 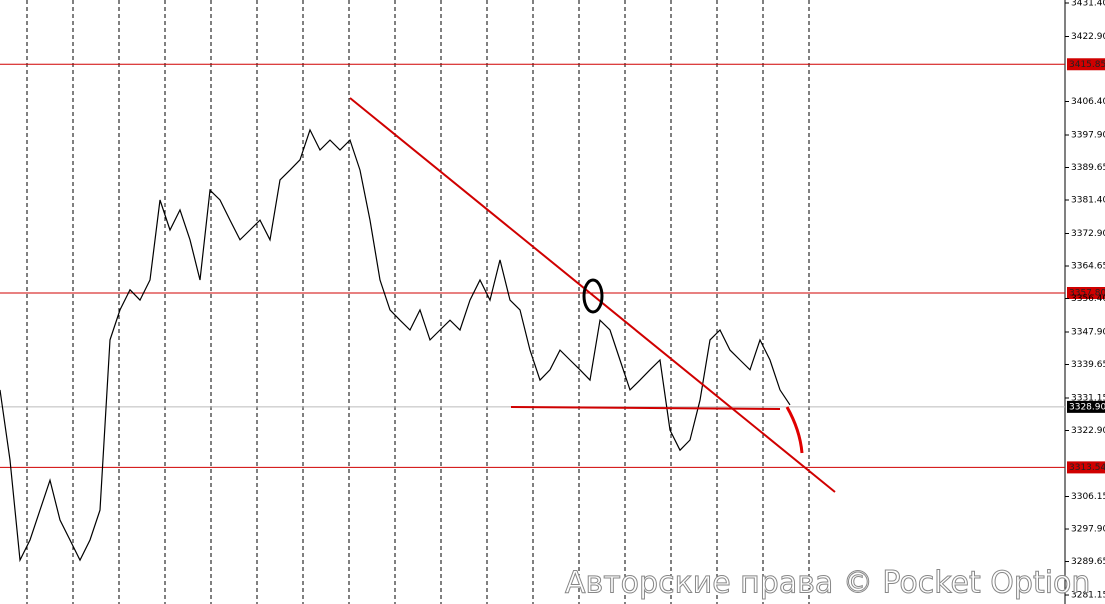 I want to click on price-level-label: 3357.80, so click(x=1087, y=293).